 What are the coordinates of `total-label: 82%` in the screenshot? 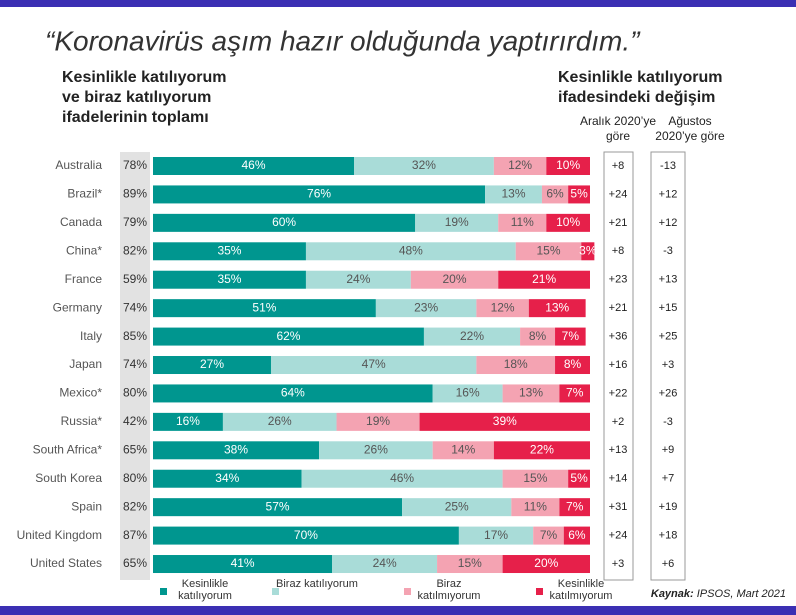 It's located at (135, 250).